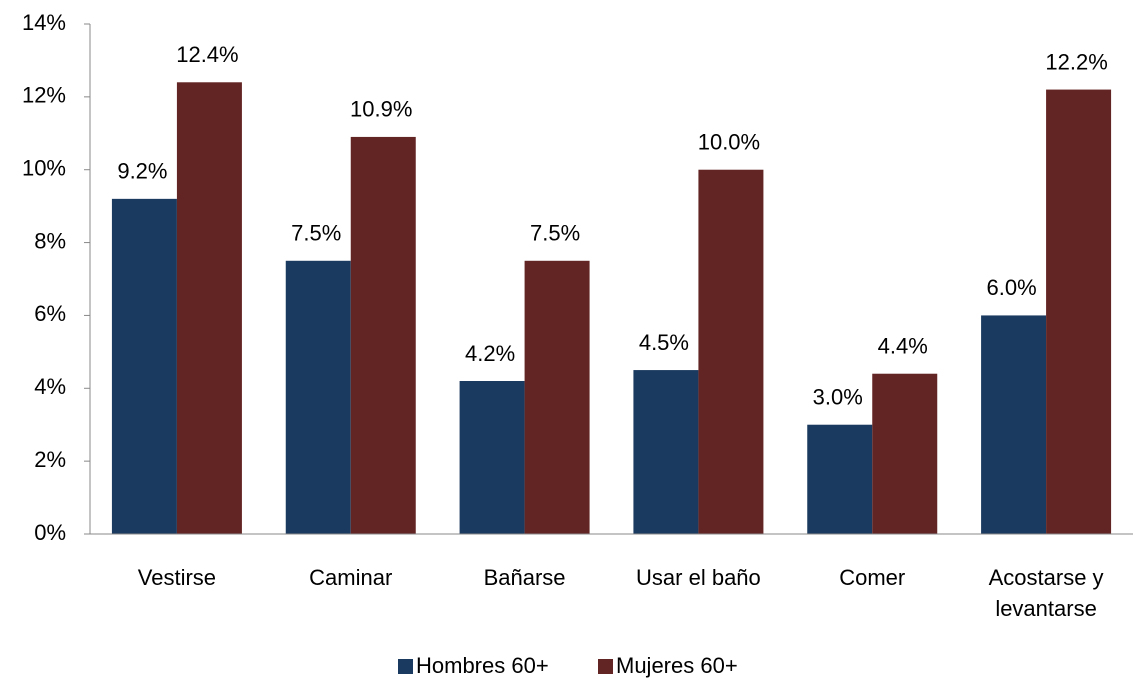 The height and width of the screenshot is (688, 1143). Describe the element at coordinates (698, 577) in the screenshot. I see `x-tick-label: Usar el baño` at that location.